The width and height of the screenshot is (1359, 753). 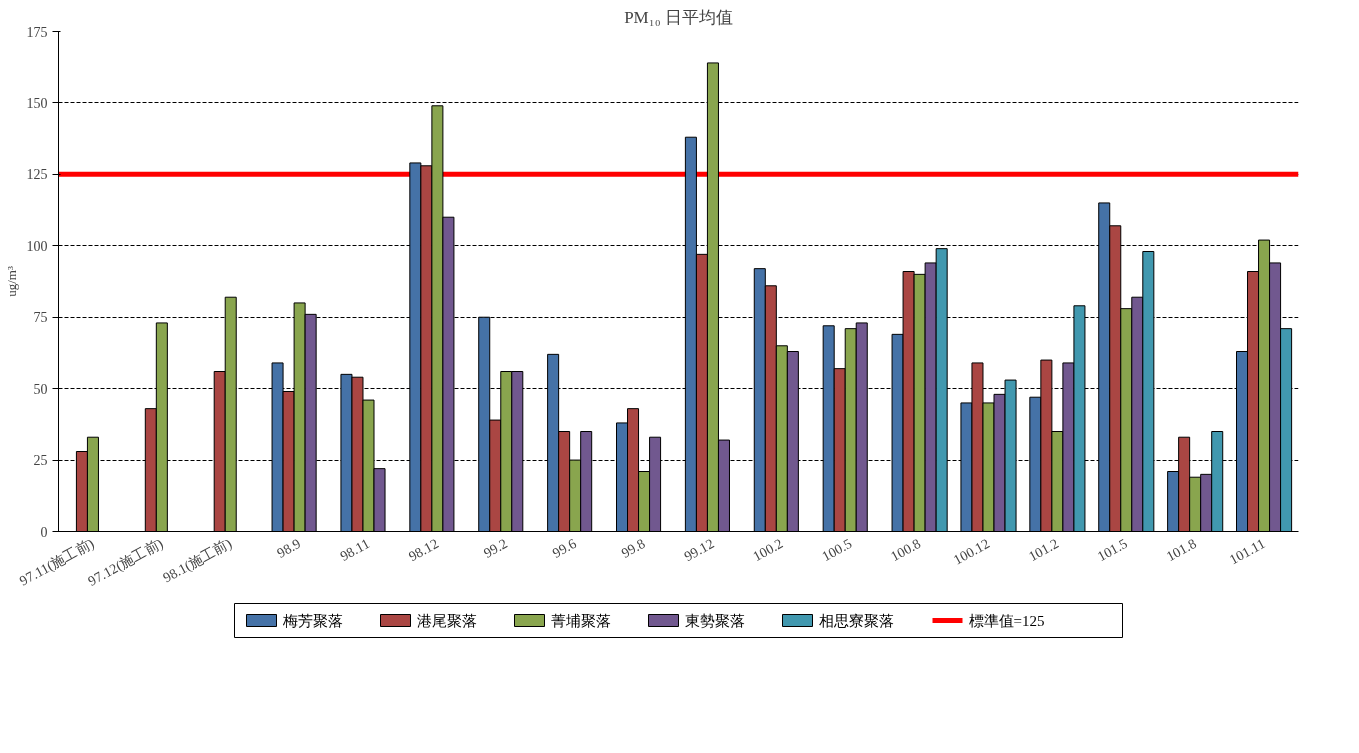 What do you see at coordinates (856, 620) in the screenshot?
I see `legend-label: 相思寮聚落` at bounding box center [856, 620].